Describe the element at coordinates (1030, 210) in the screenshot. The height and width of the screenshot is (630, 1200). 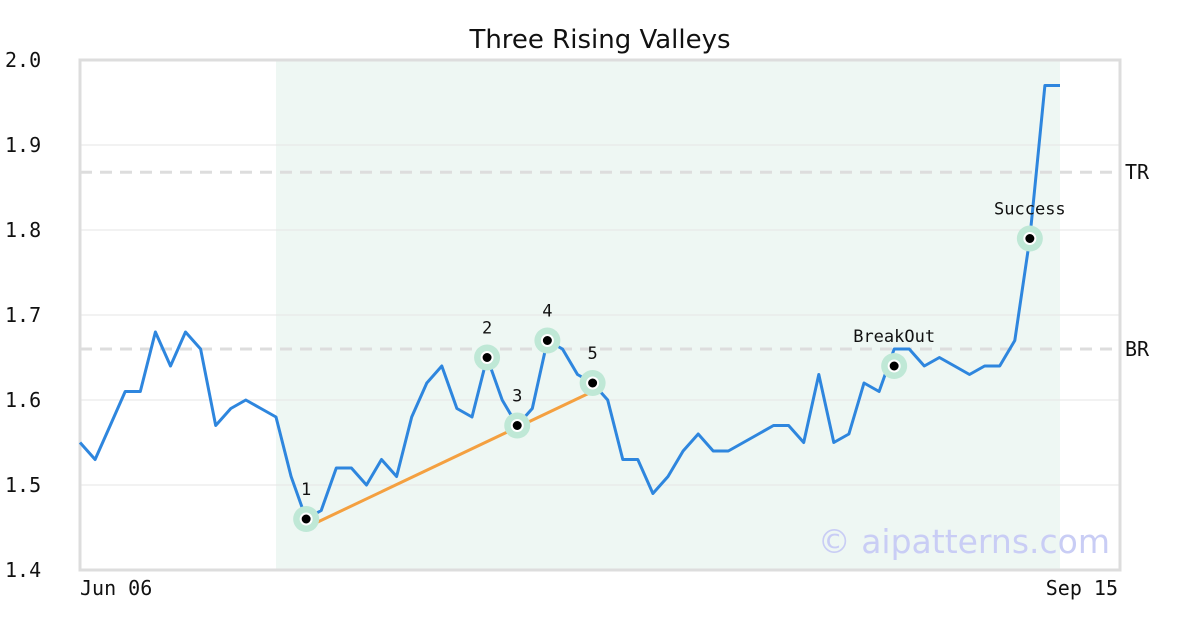
I see `annotation-label: Success` at that location.